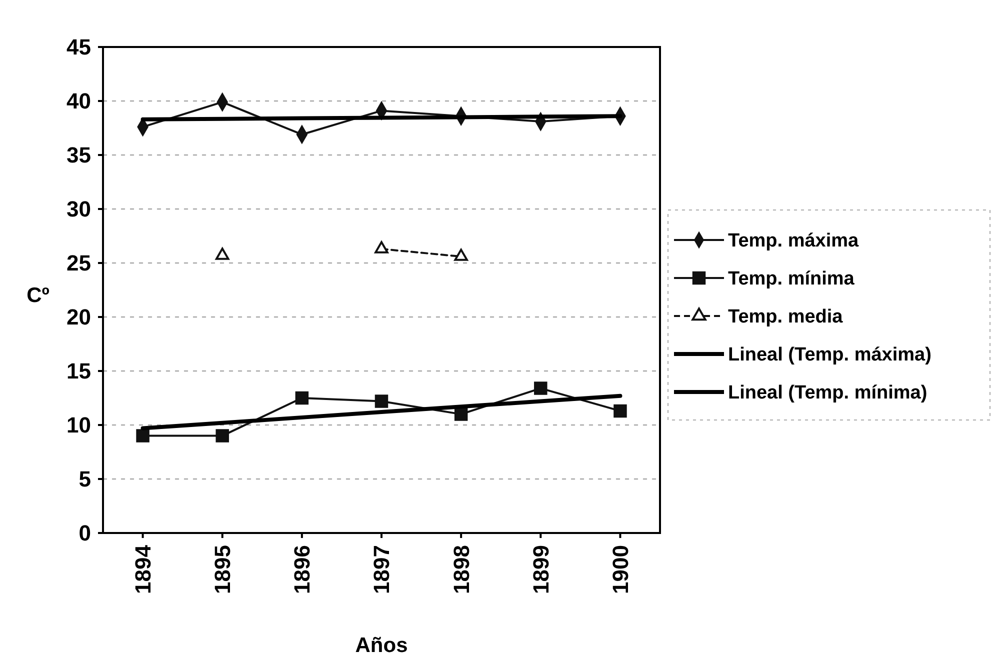 Image resolution: width=995 pixels, height=668 pixels. What do you see at coordinates (830, 355) in the screenshot?
I see `legend-label: Lineal (Temp. máxima)` at bounding box center [830, 355].